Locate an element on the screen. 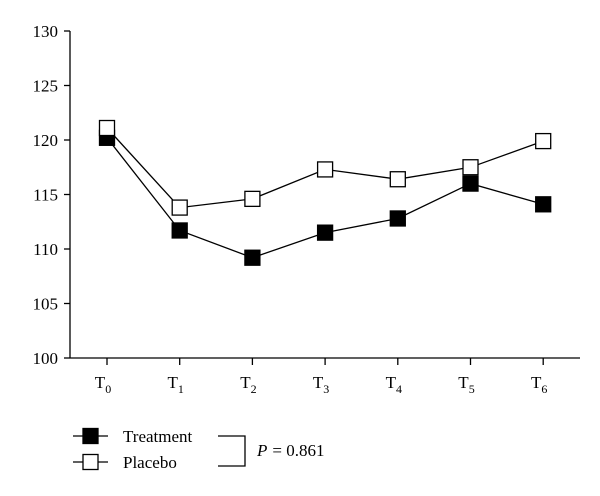 The image size is (600, 496). p-value-annotation: P = 0.861 is located at coordinates (290, 450).